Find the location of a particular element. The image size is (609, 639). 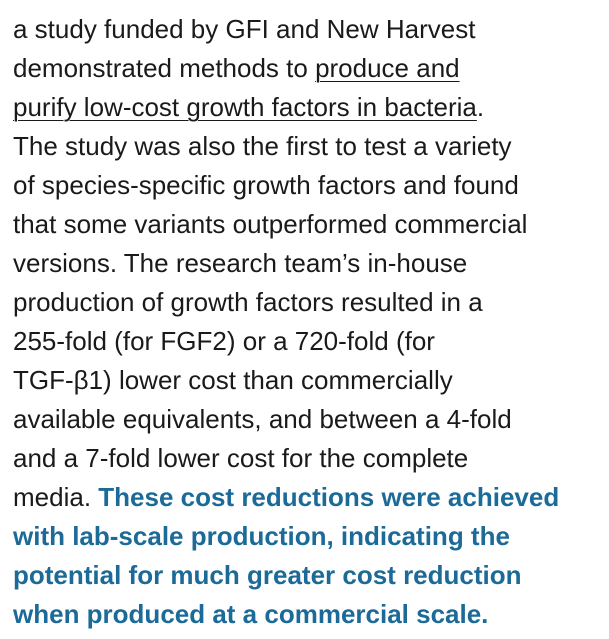

text: and a 7-fold lower cost for the complete is located at coordinates (241, 458).